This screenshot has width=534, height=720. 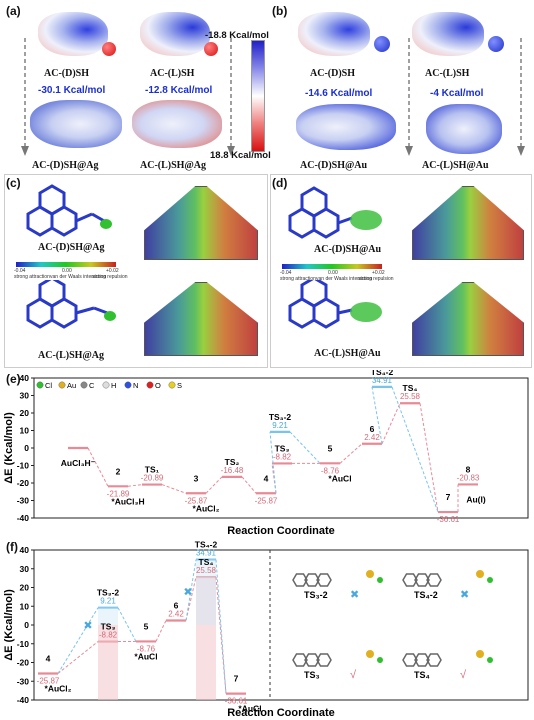 I want to click on label-ac-l-sh: AC-(L)SH, so click(x=172, y=73).